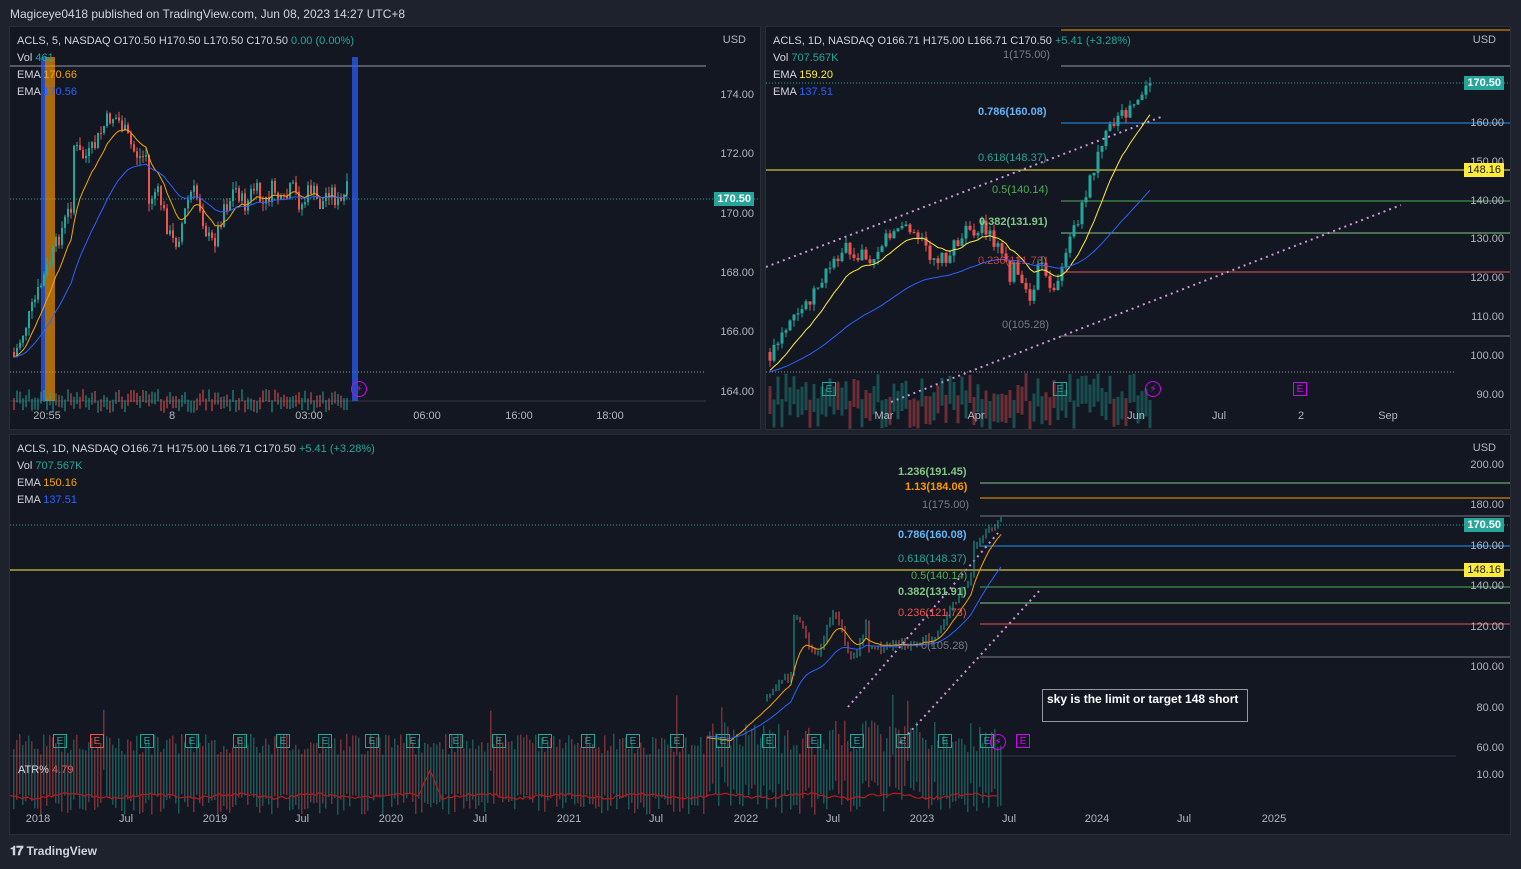  I want to click on session-highlight, so click(43, 229).